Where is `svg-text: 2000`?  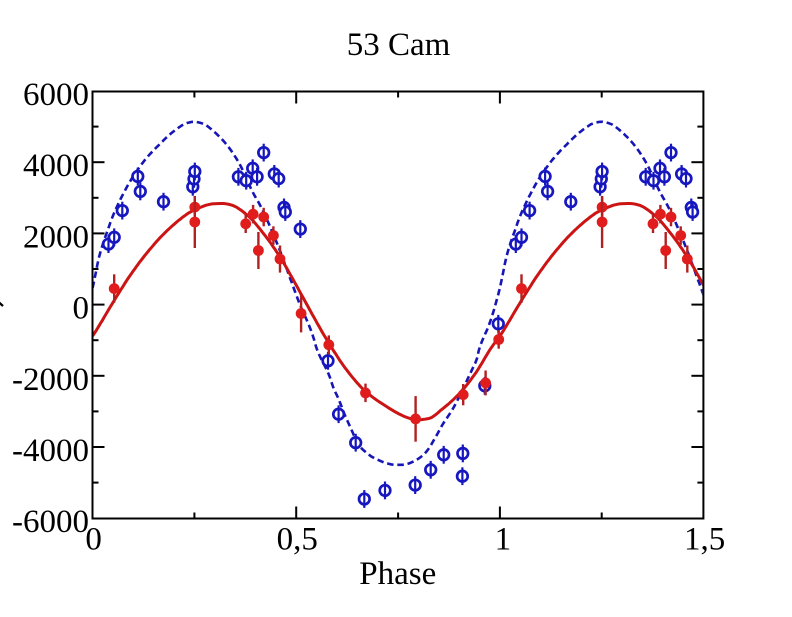
svg-text: 2000 is located at coordinates (56, 237).